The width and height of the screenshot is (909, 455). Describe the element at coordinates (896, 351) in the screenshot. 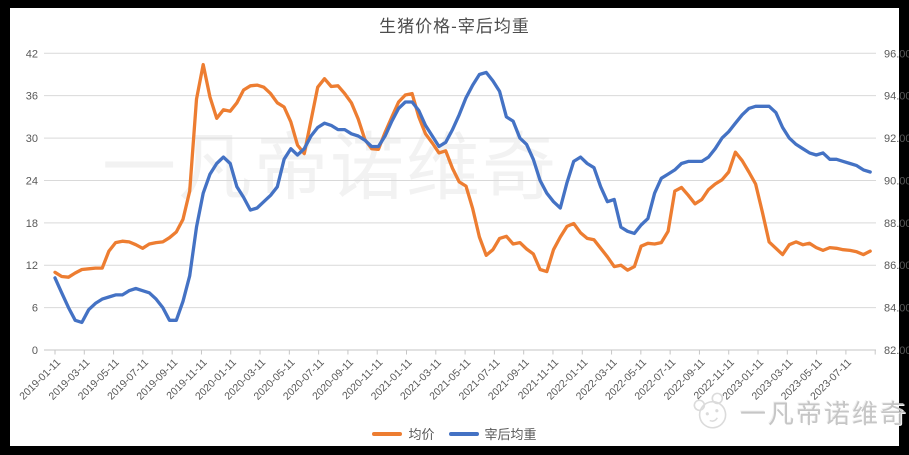

I see `svg-text: 82.00` at that location.